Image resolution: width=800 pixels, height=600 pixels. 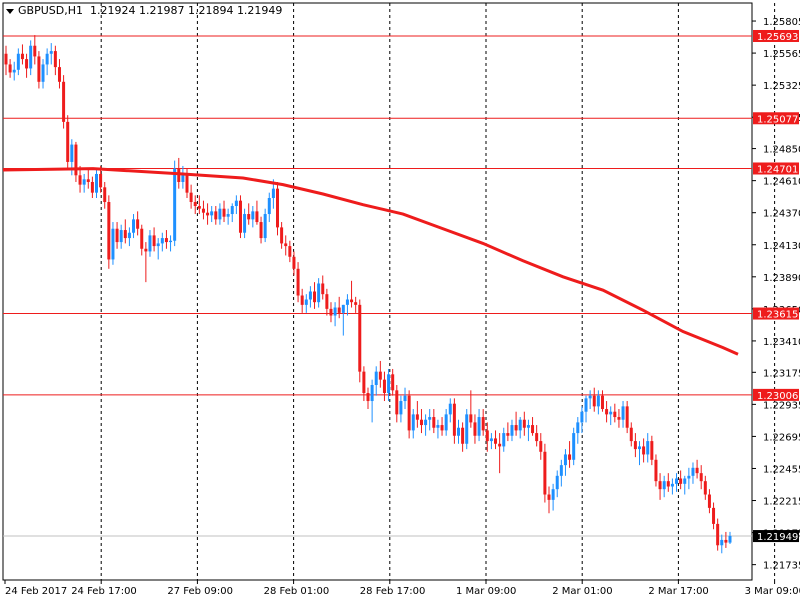 I want to click on level-price-label: 1.24701, so click(x=777, y=169).